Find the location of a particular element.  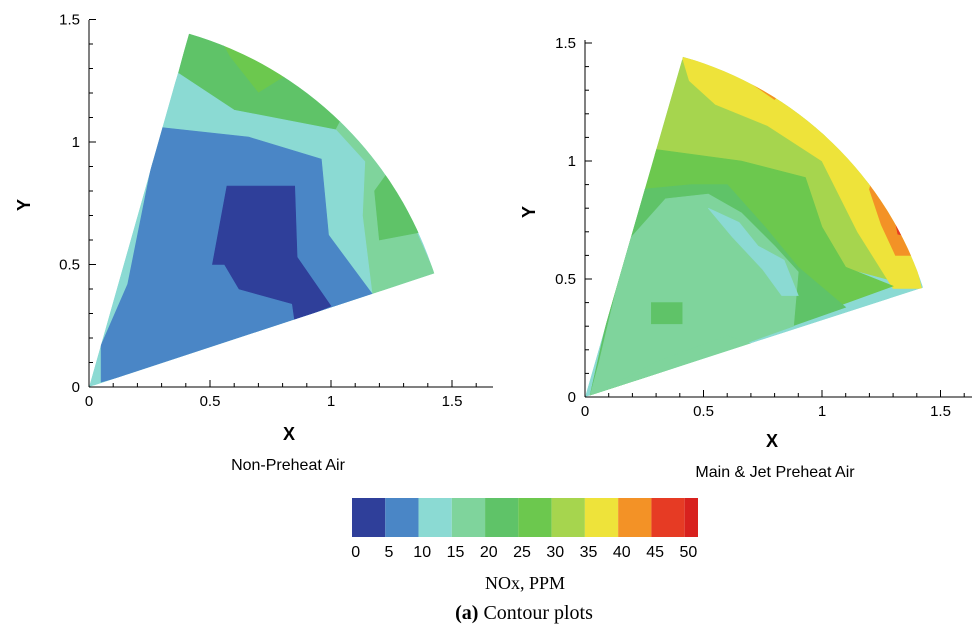

colorbar-tick-label: 20 is located at coordinates (489, 552).